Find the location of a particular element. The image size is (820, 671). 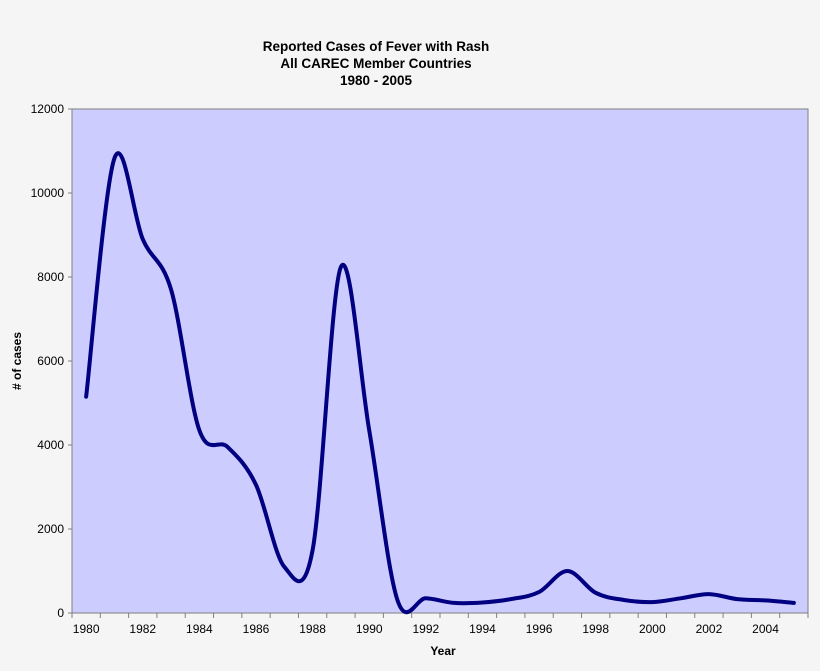

y-tick-label: 8000 is located at coordinates (50, 277).